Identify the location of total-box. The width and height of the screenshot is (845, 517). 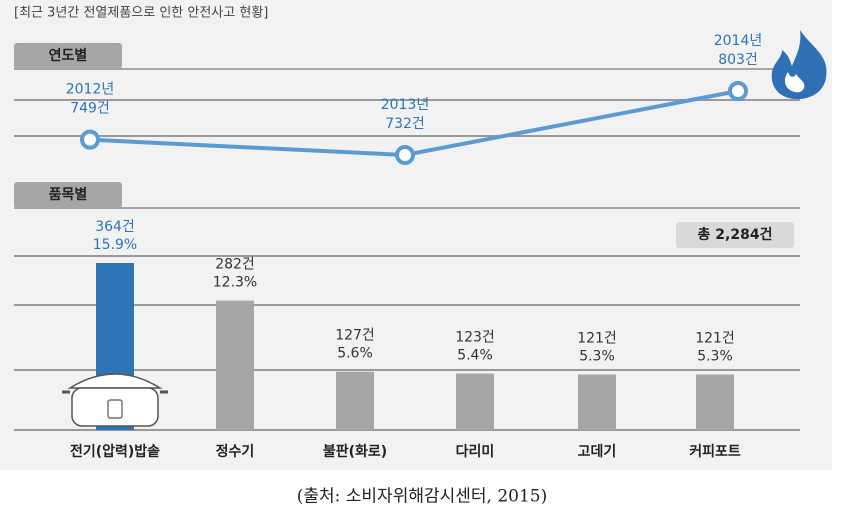
(735, 235).